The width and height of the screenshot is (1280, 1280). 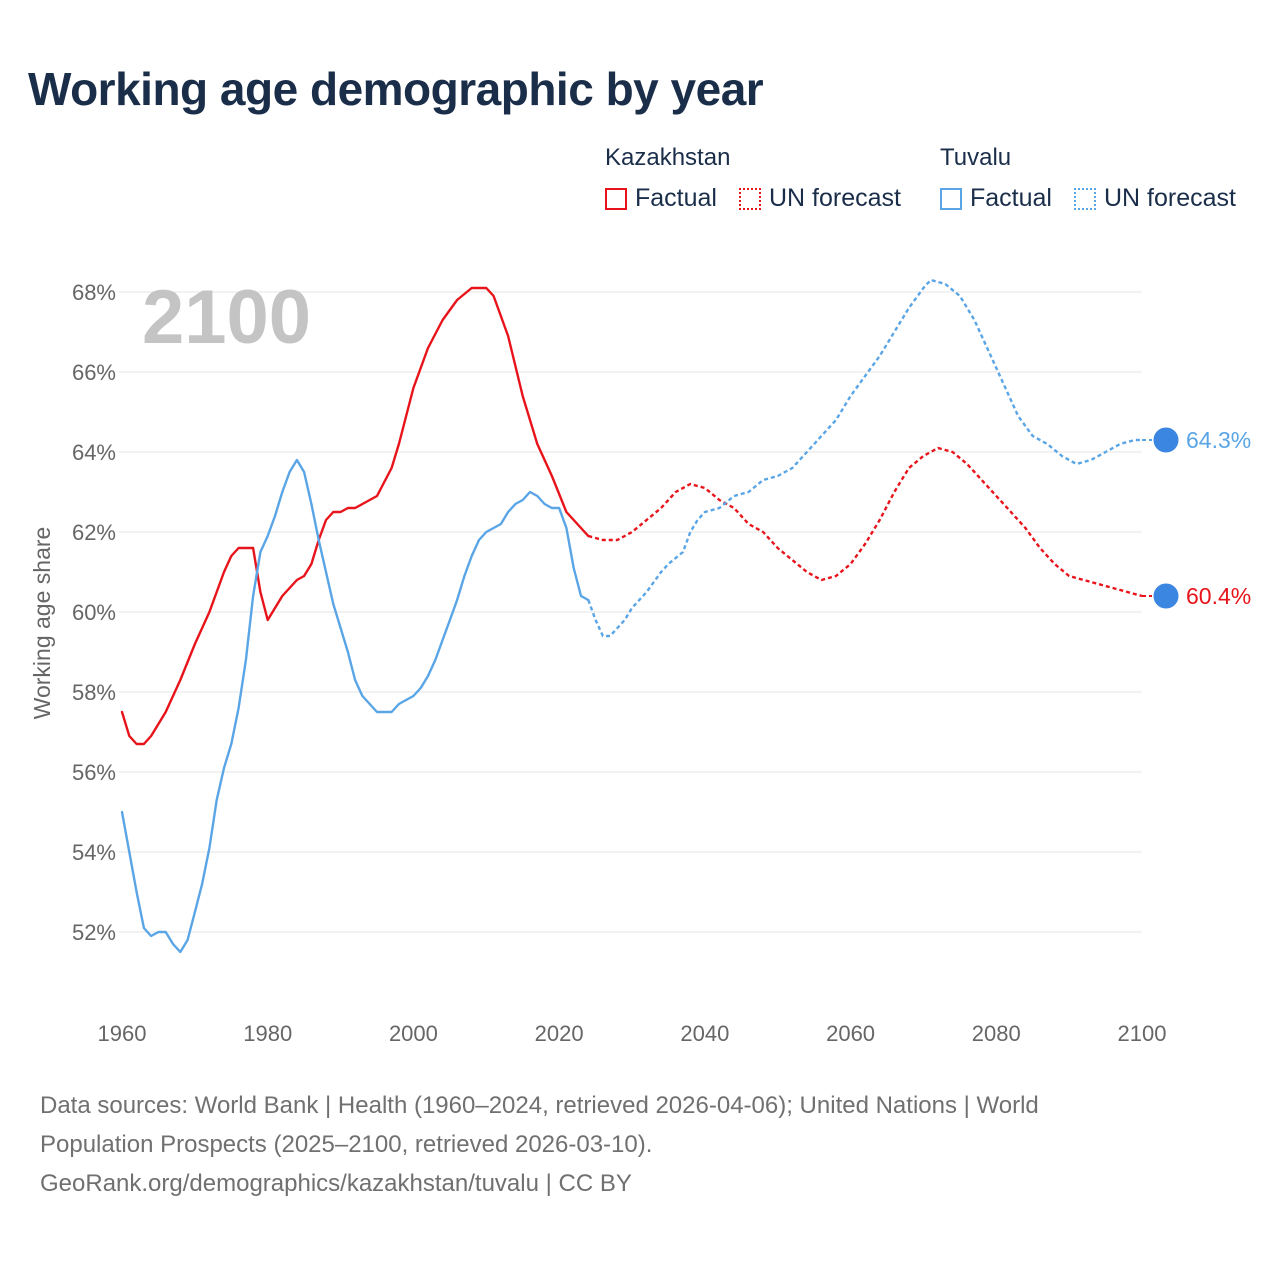 I want to click on flag-marker-kazakhstan, so click(x=1166, y=596).